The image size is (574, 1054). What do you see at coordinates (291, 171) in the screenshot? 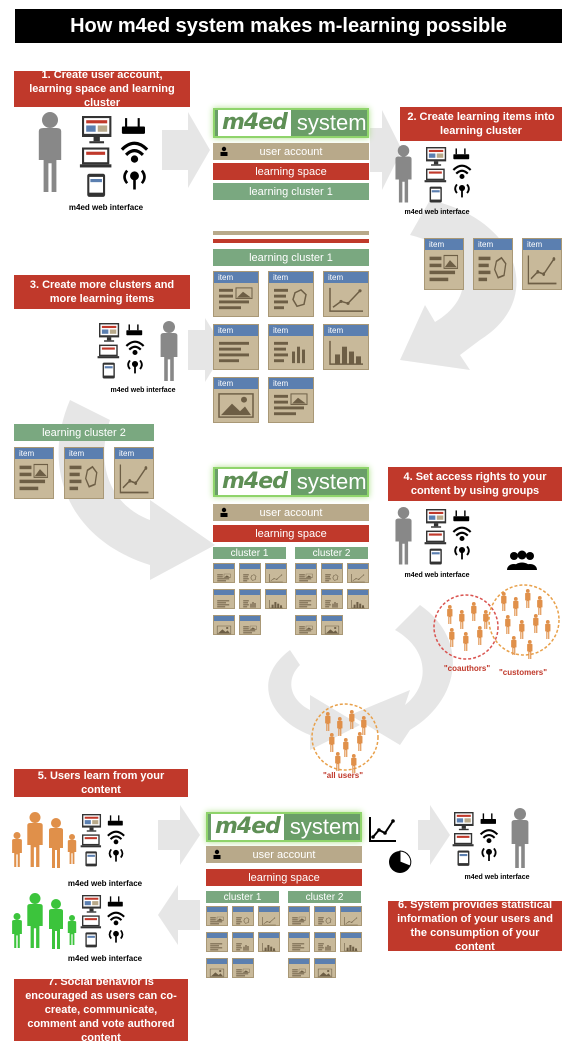
I see `learning-space-bar: learning space` at bounding box center [291, 171].